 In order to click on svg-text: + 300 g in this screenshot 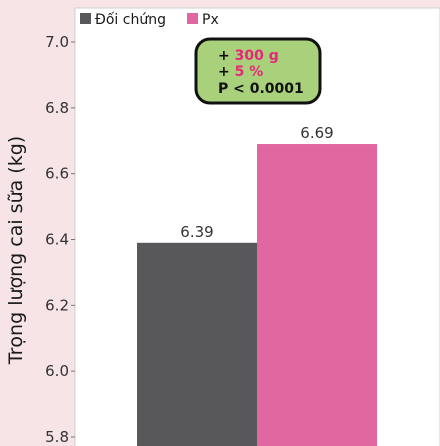, I will do `click(248, 56)`.